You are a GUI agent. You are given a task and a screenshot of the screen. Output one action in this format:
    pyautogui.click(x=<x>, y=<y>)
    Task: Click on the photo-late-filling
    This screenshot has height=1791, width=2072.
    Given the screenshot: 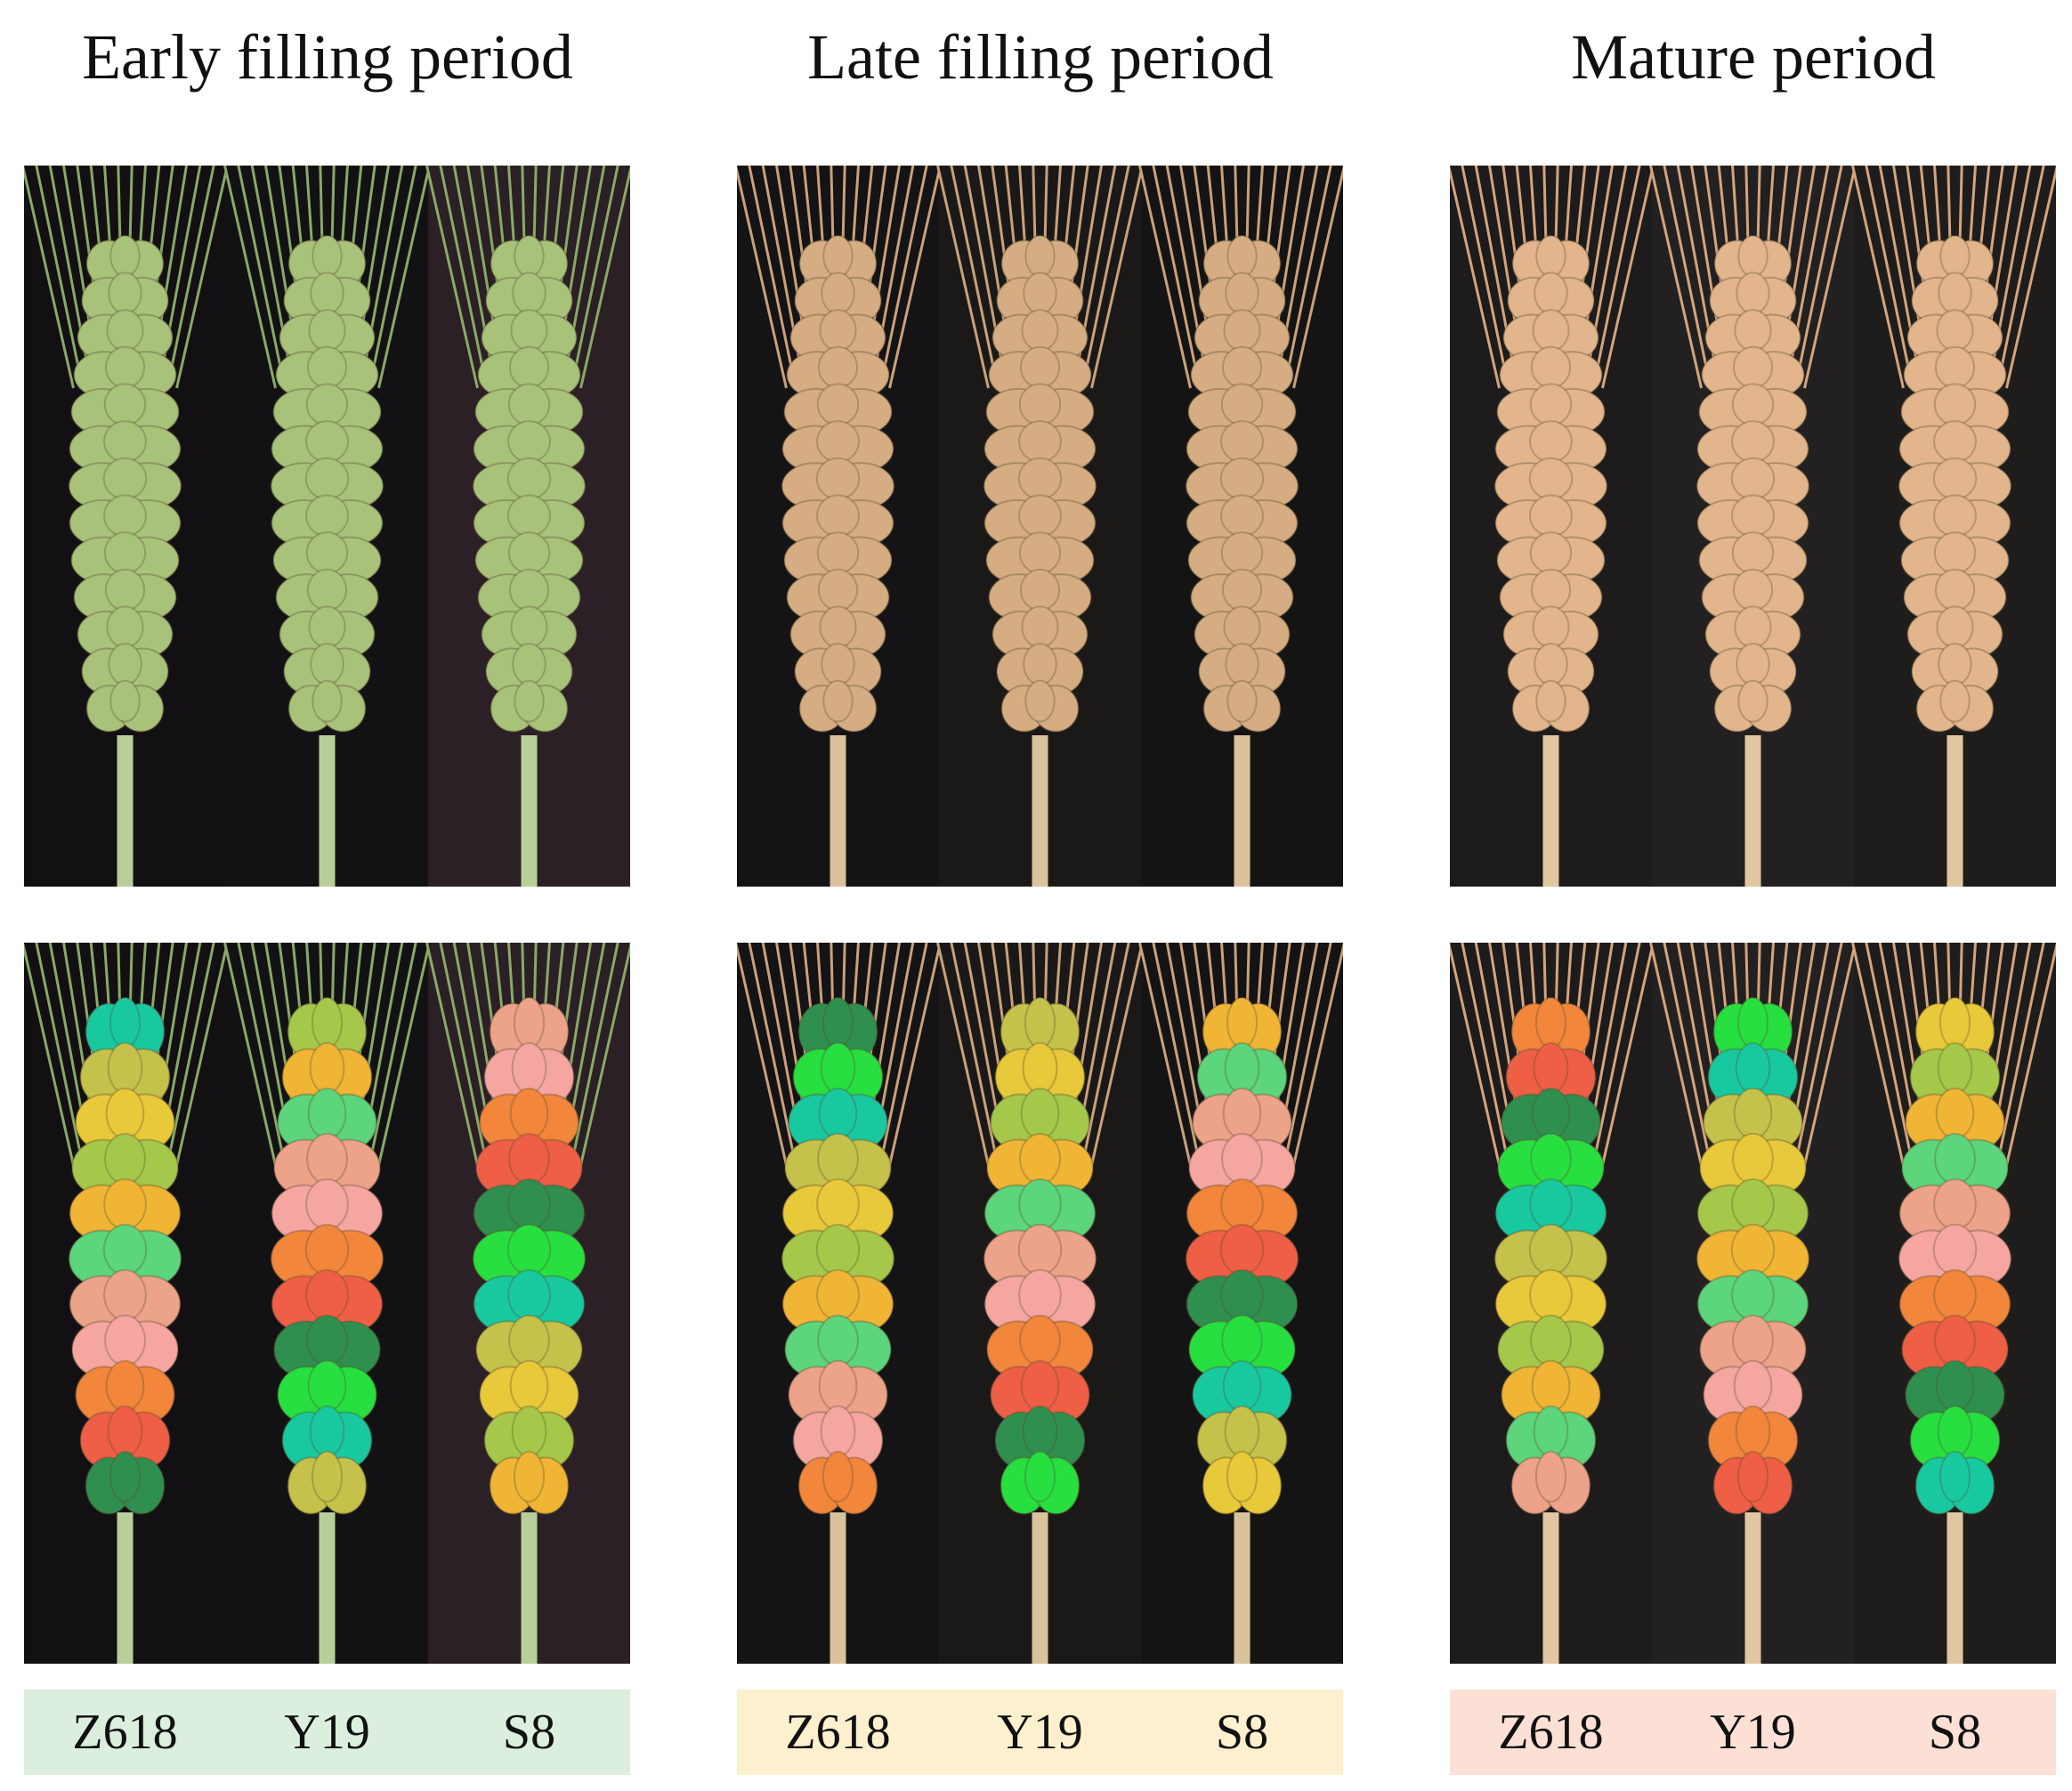 What is the action you would take?
    pyautogui.click(x=1040, y=526)
    